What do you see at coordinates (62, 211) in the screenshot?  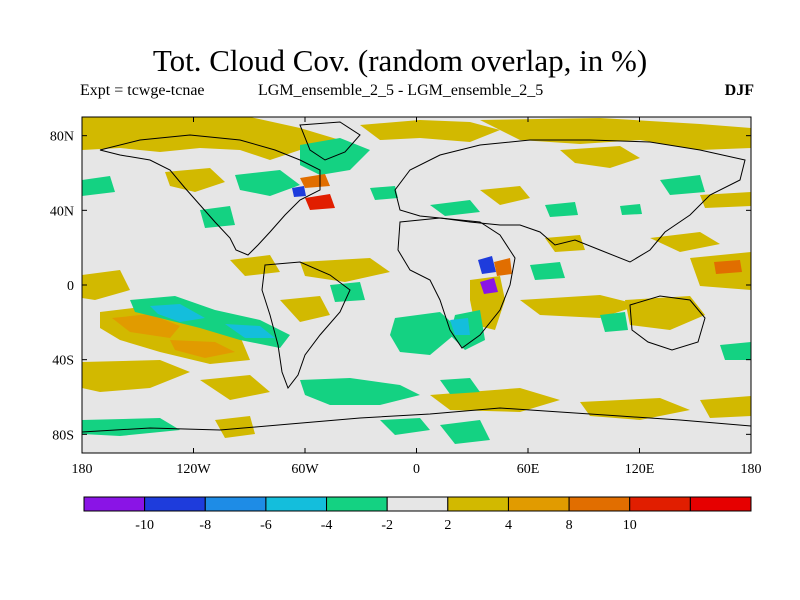 I see `y-tick-label: 40N` at bounding box center [62, 211].